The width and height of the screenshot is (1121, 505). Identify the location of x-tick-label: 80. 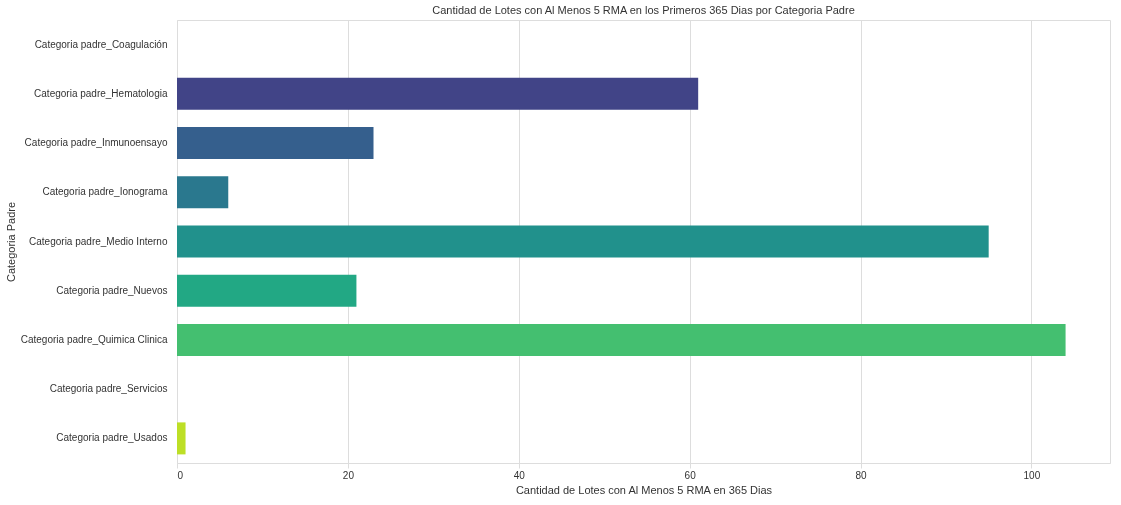
(861, 475).